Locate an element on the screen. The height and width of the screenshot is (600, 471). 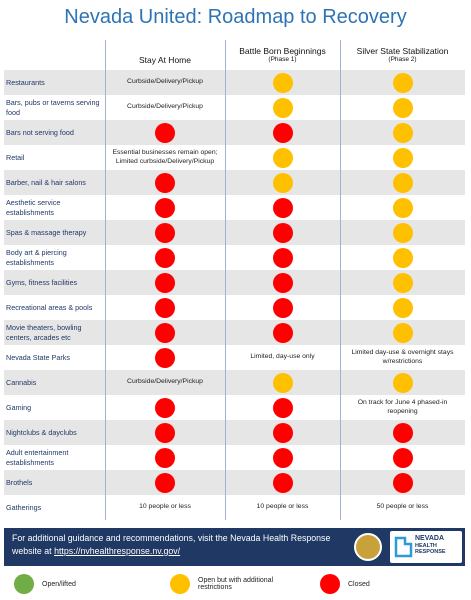
table-cell: Curbside/Delivery/Pickup is located at coordinates (165, 382).